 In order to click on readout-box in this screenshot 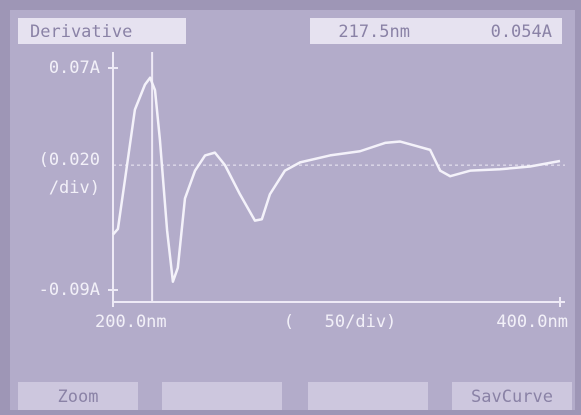, I will do `click(436, 31)`.